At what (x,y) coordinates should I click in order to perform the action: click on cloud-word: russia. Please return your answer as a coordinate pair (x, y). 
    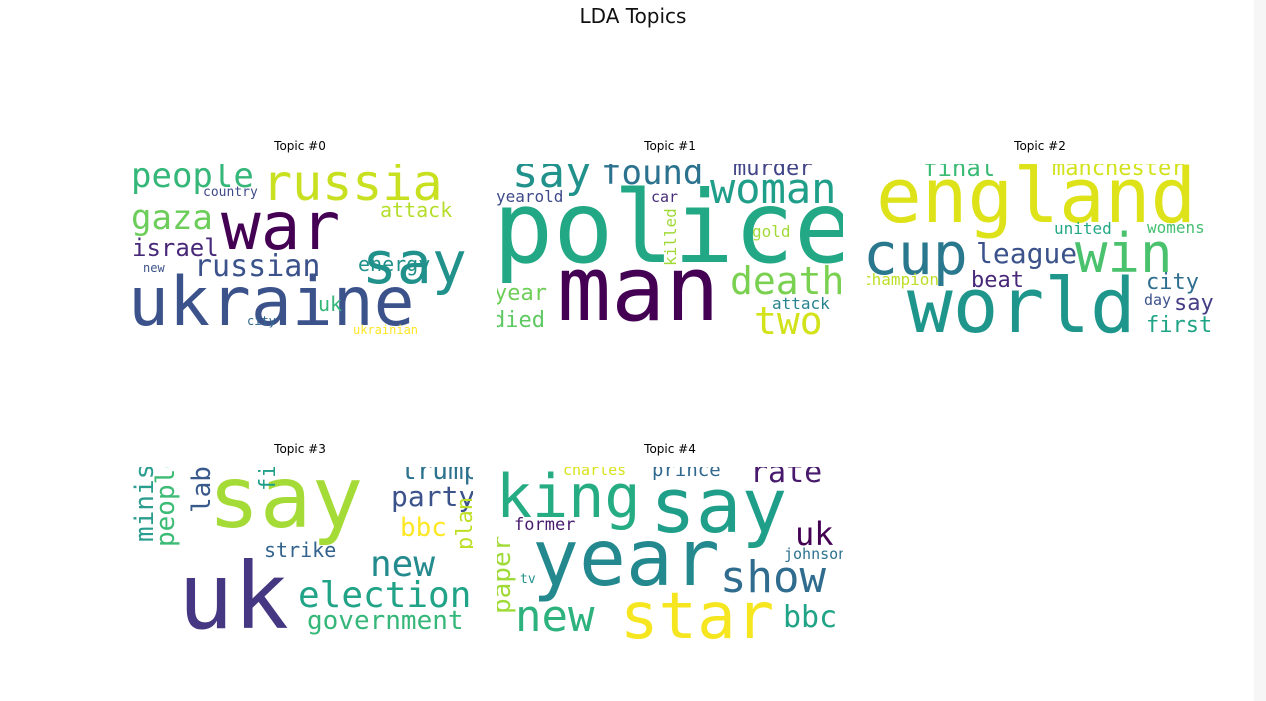
    Looking at the image, I should click on (352, 188).